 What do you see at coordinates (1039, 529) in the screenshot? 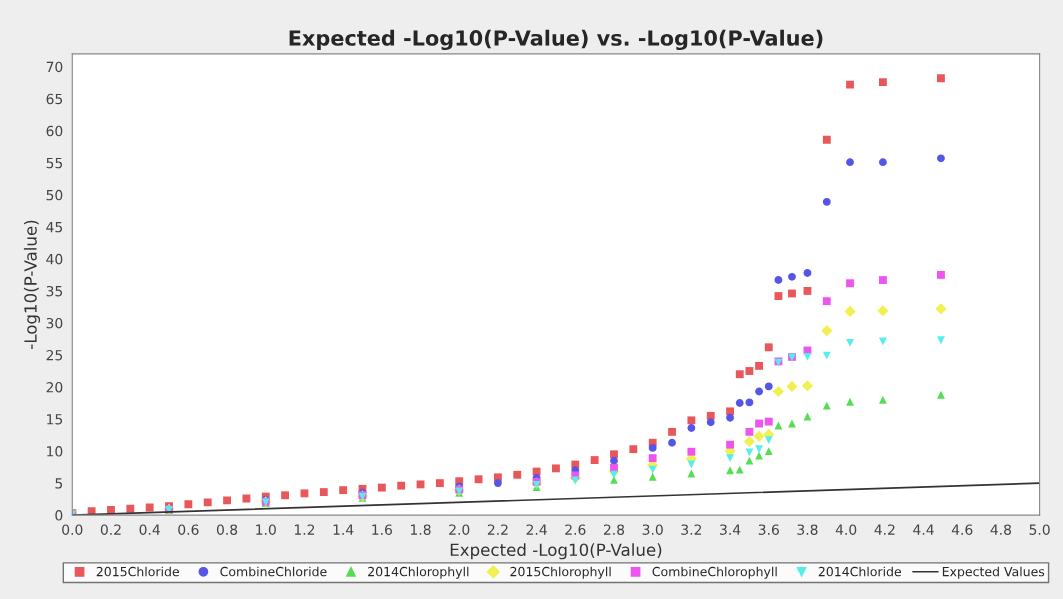
I see `x-tick-label: 5.0` at bounding box center [1039, 529].